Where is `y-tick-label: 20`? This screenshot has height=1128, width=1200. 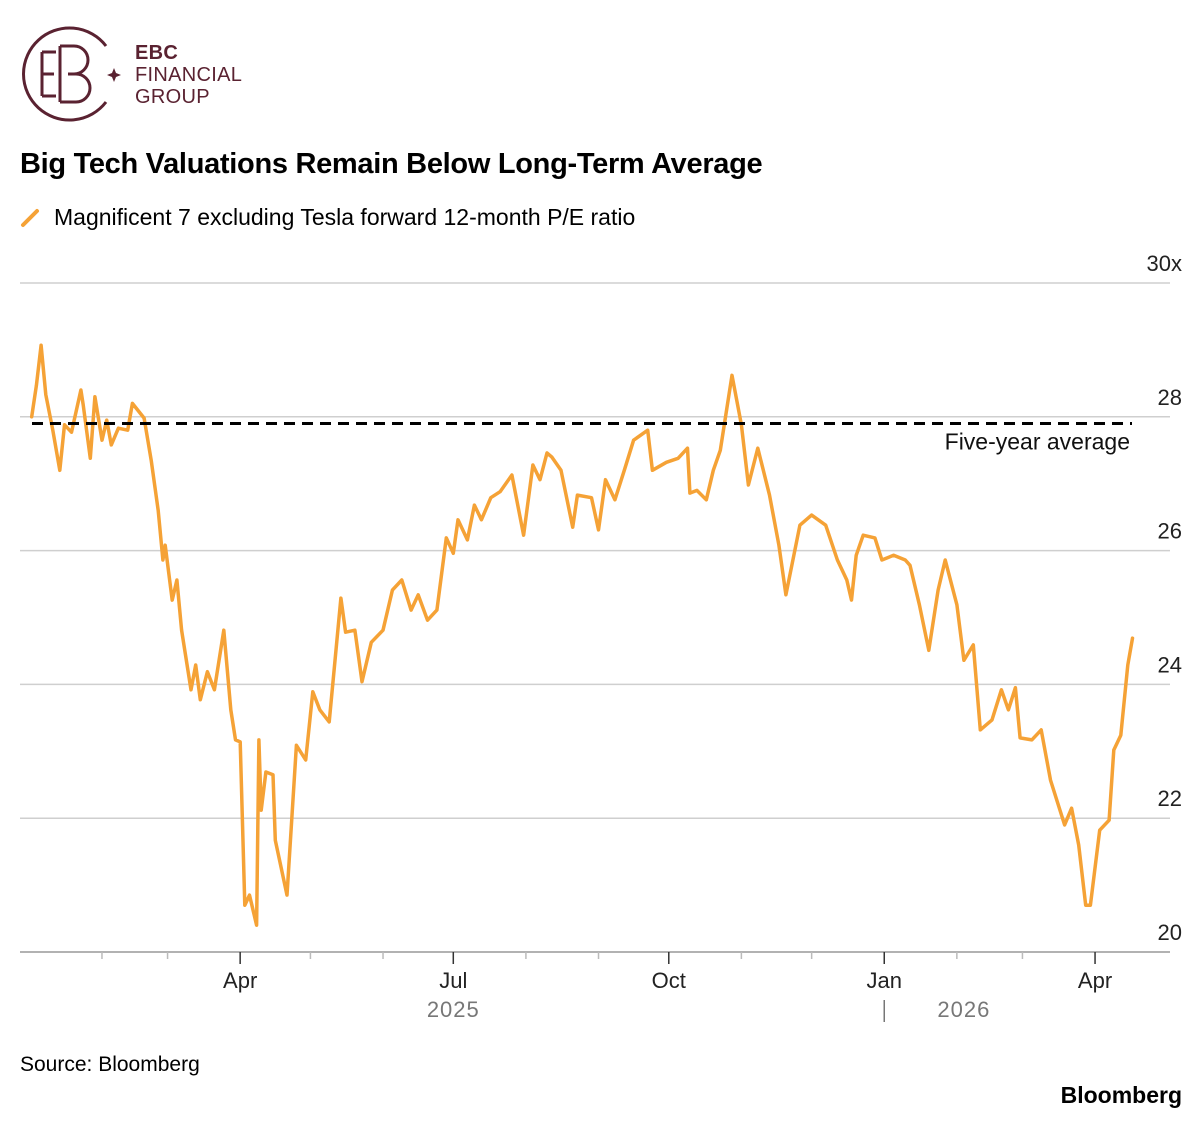 y-tick-label: 20 is located at coordinates (1170, 932).